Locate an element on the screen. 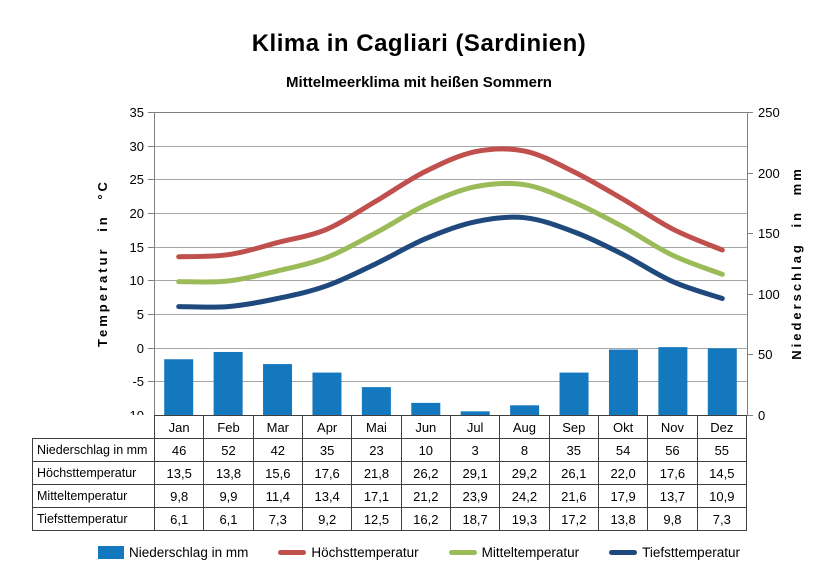 The height and width of the screenshot is (579, 838). table-cell: 17,2 is located at coordinates (573, 519).